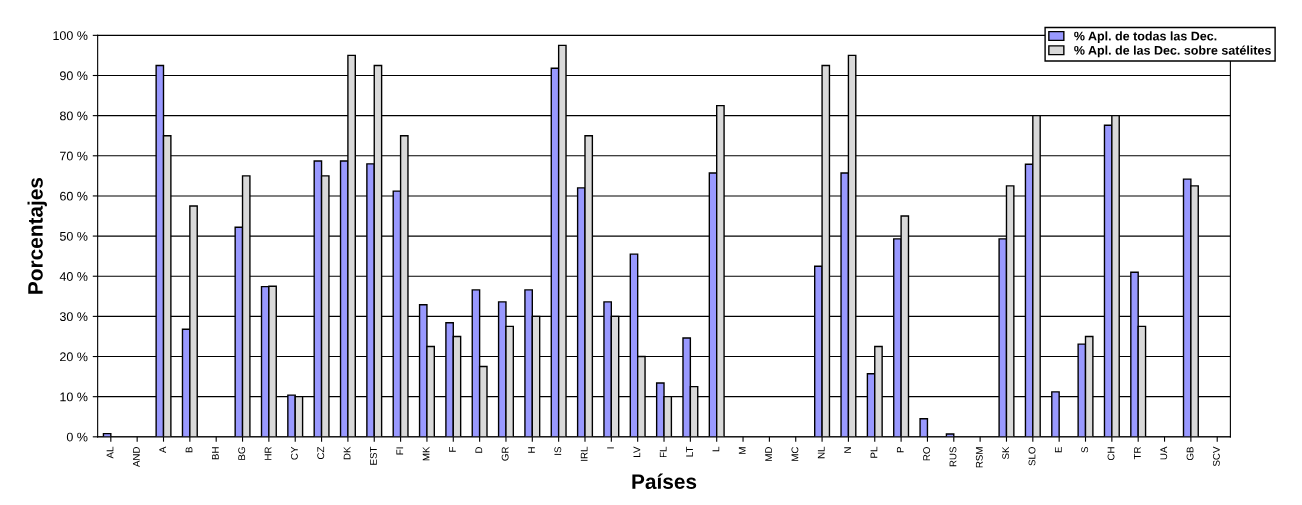 The width and height of the screenshot is (1302, 505). Describe the element at coordinates (373, 455) in the screenshot. I see `x-tick-label: EST` at that location.